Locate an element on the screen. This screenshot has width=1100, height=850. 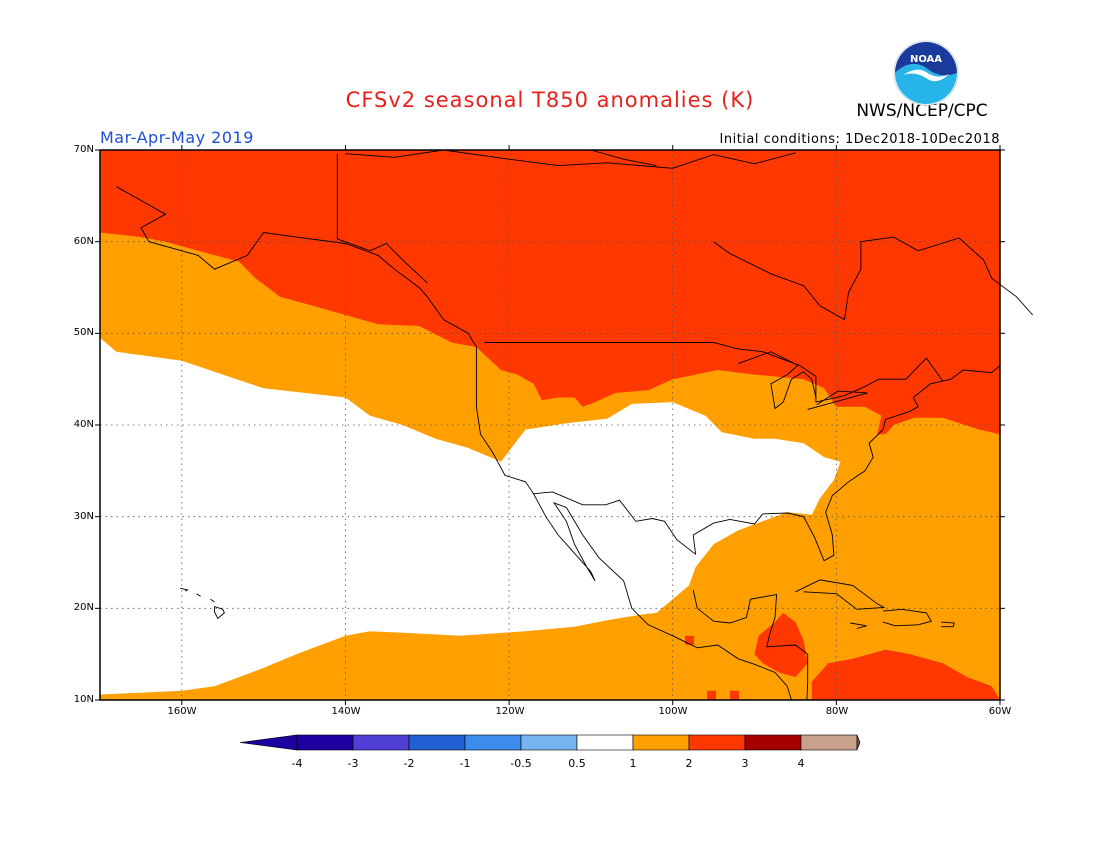
colorbar-label-minus1: -1 is located at coordinates (465, 763).